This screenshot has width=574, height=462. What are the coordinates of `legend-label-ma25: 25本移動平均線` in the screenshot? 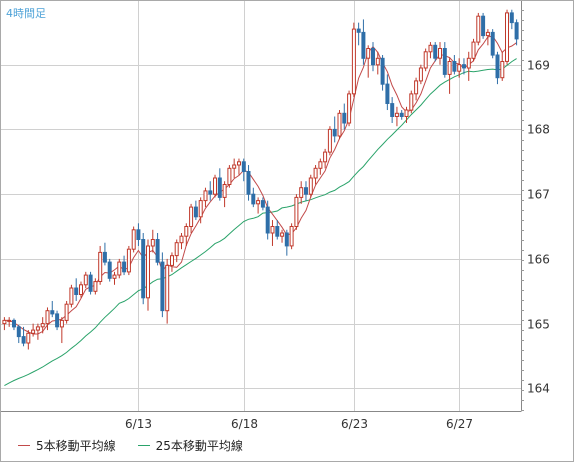 It's located at (199, 446).